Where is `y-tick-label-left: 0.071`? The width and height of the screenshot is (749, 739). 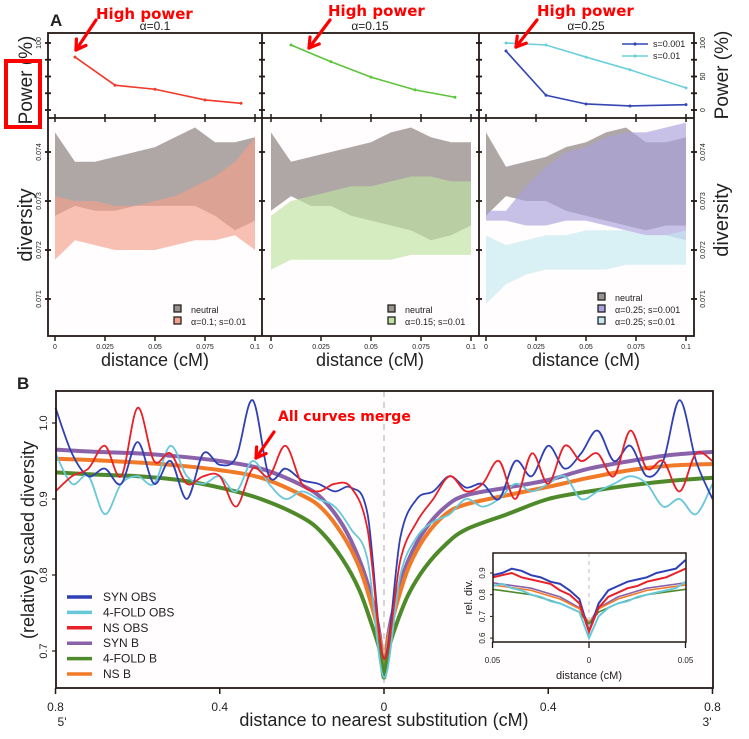
y-tick-label-left: 0.071 is located at coordinates (39, 299).